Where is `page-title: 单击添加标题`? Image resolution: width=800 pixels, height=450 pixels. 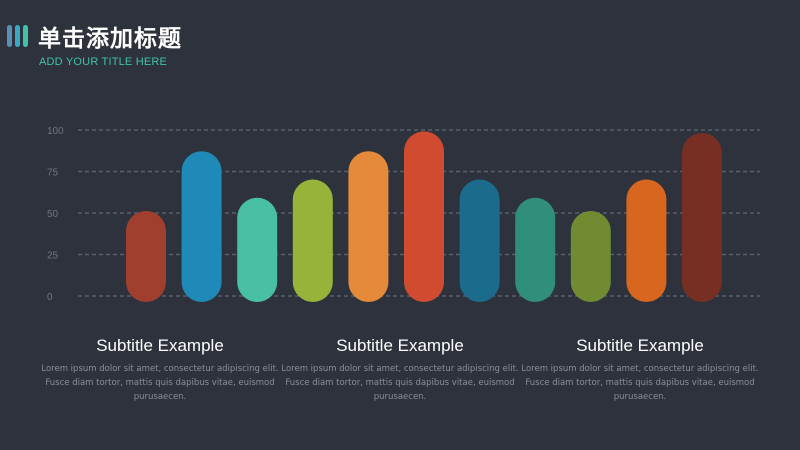
page-title: 单击添加标题 is located at coordinates (110, 39).